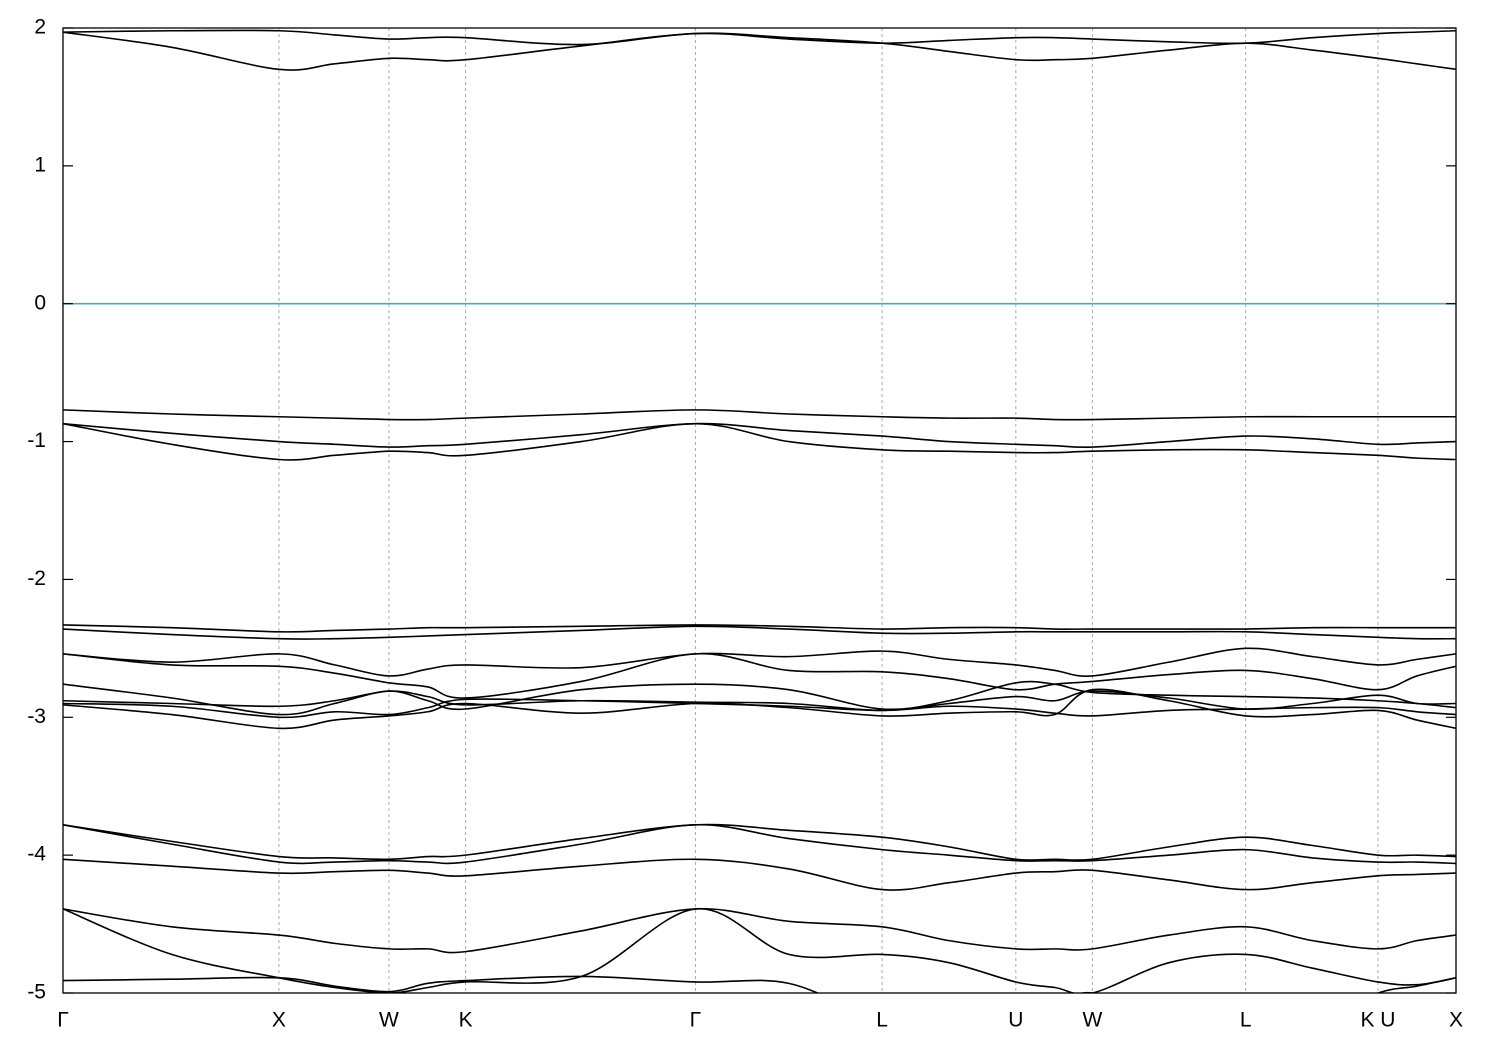 Image resolution: width=1500 pixels, height=1050 pixels. What do you see at coordinates (1015, 1020) in the screenshot?
I see `x-tick-label: U` at bounding box center [1015, 1020].